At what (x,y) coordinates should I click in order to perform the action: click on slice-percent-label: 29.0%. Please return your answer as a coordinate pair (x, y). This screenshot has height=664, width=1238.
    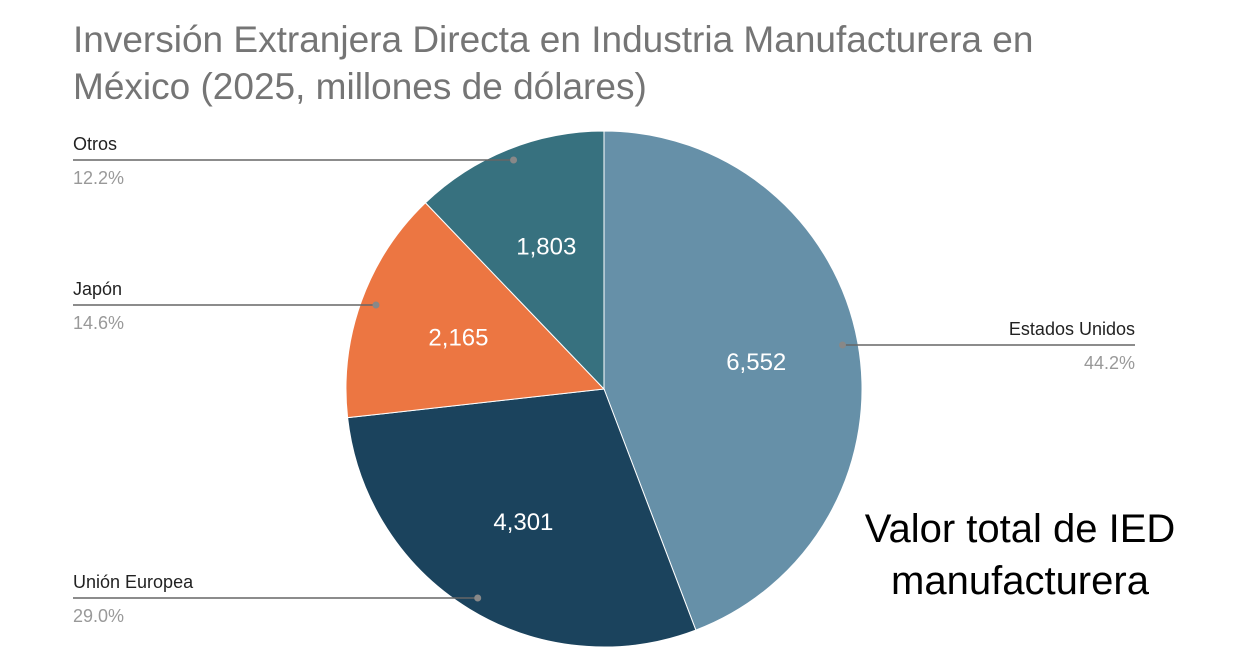
    Looking at the image, I should click on (98, 616).